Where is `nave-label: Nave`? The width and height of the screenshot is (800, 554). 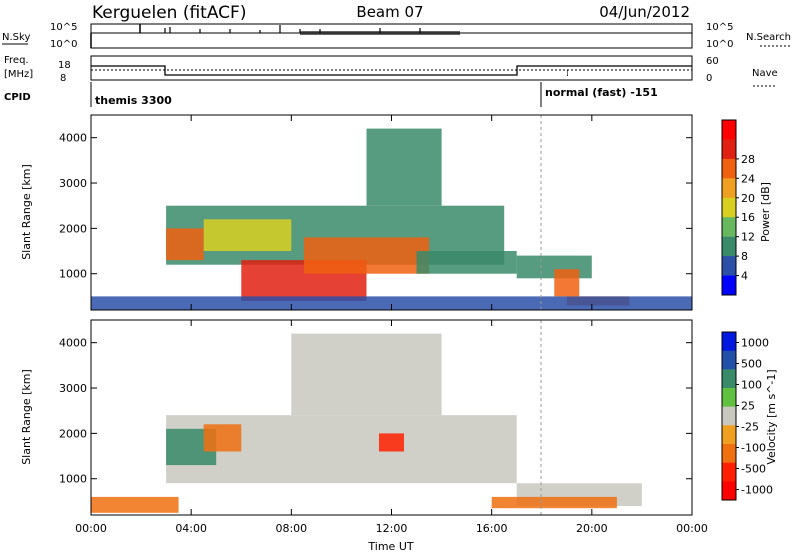 nave-label: Nave is located at coordinates (765, 73).